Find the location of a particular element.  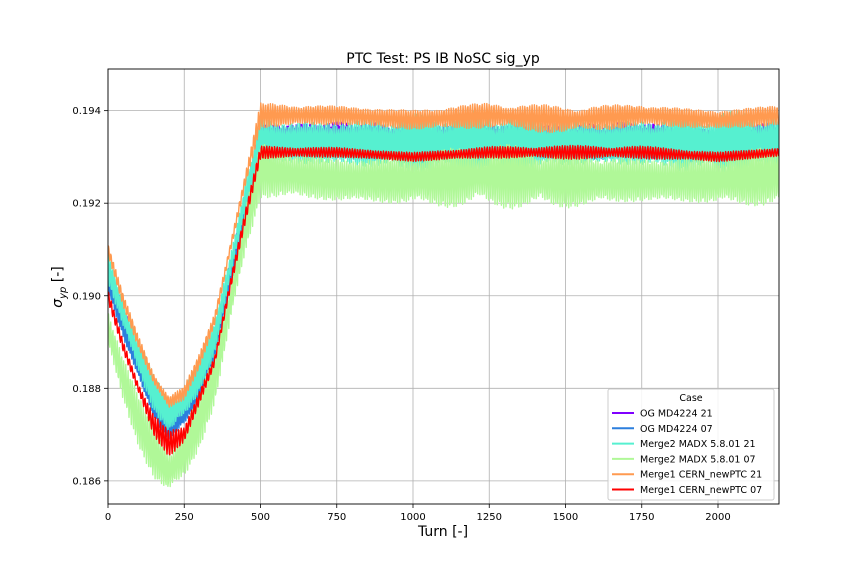

legend-entry: Merge2 MADX 5.8.01 07 is located at coordinates (698, 459).